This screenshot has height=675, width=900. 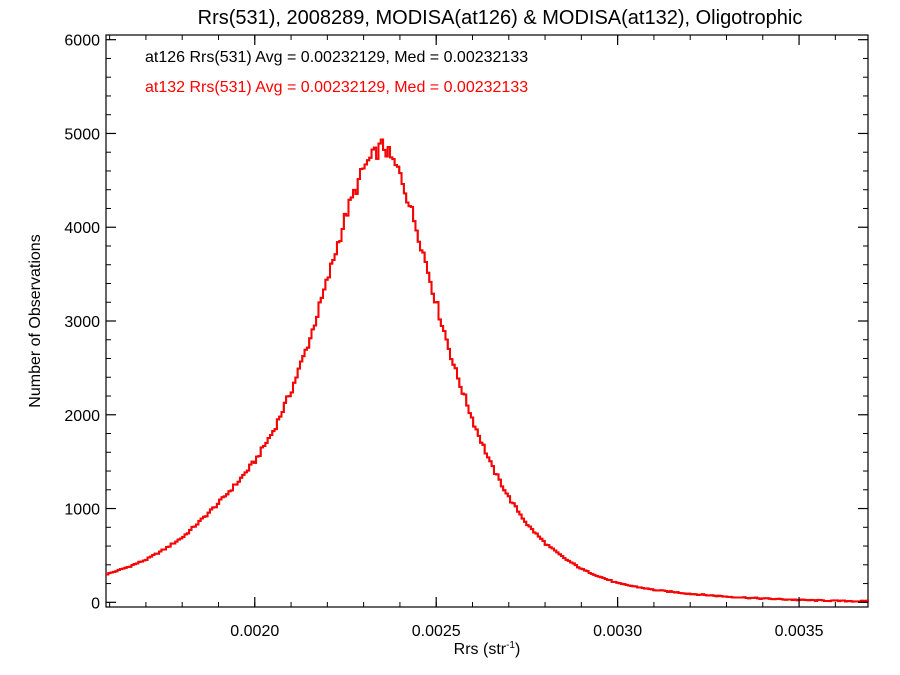 I want to click on y-tick-label: 6000, so click(x=82, y=41).